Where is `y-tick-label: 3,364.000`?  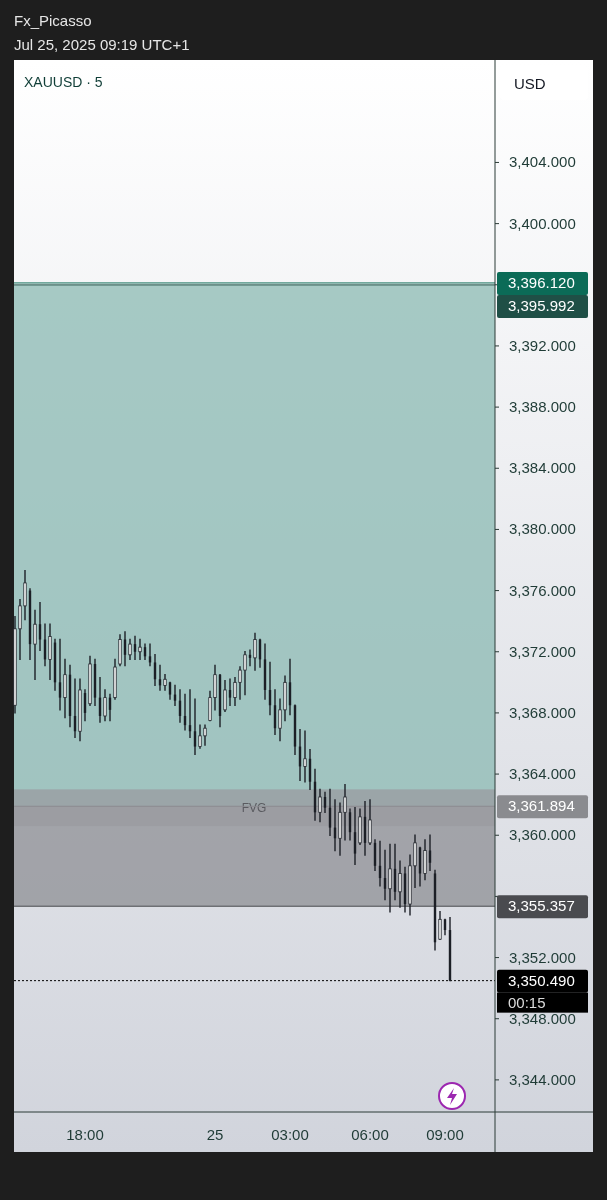 y-tick-label: 3,364.000 is located at coordinates (542, 774).